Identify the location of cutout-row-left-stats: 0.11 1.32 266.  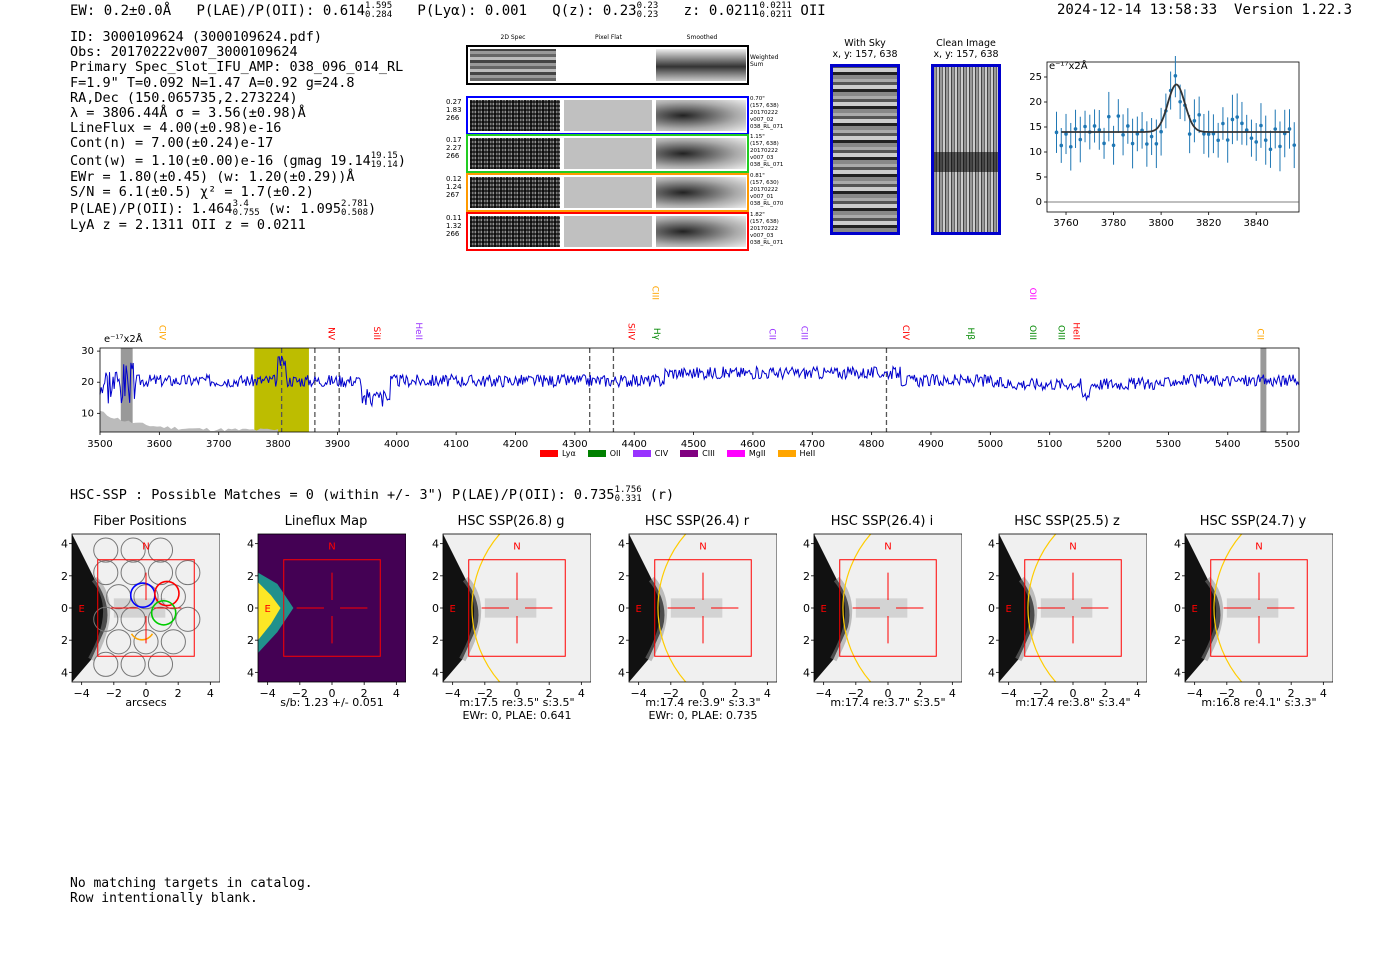
(456, 226).